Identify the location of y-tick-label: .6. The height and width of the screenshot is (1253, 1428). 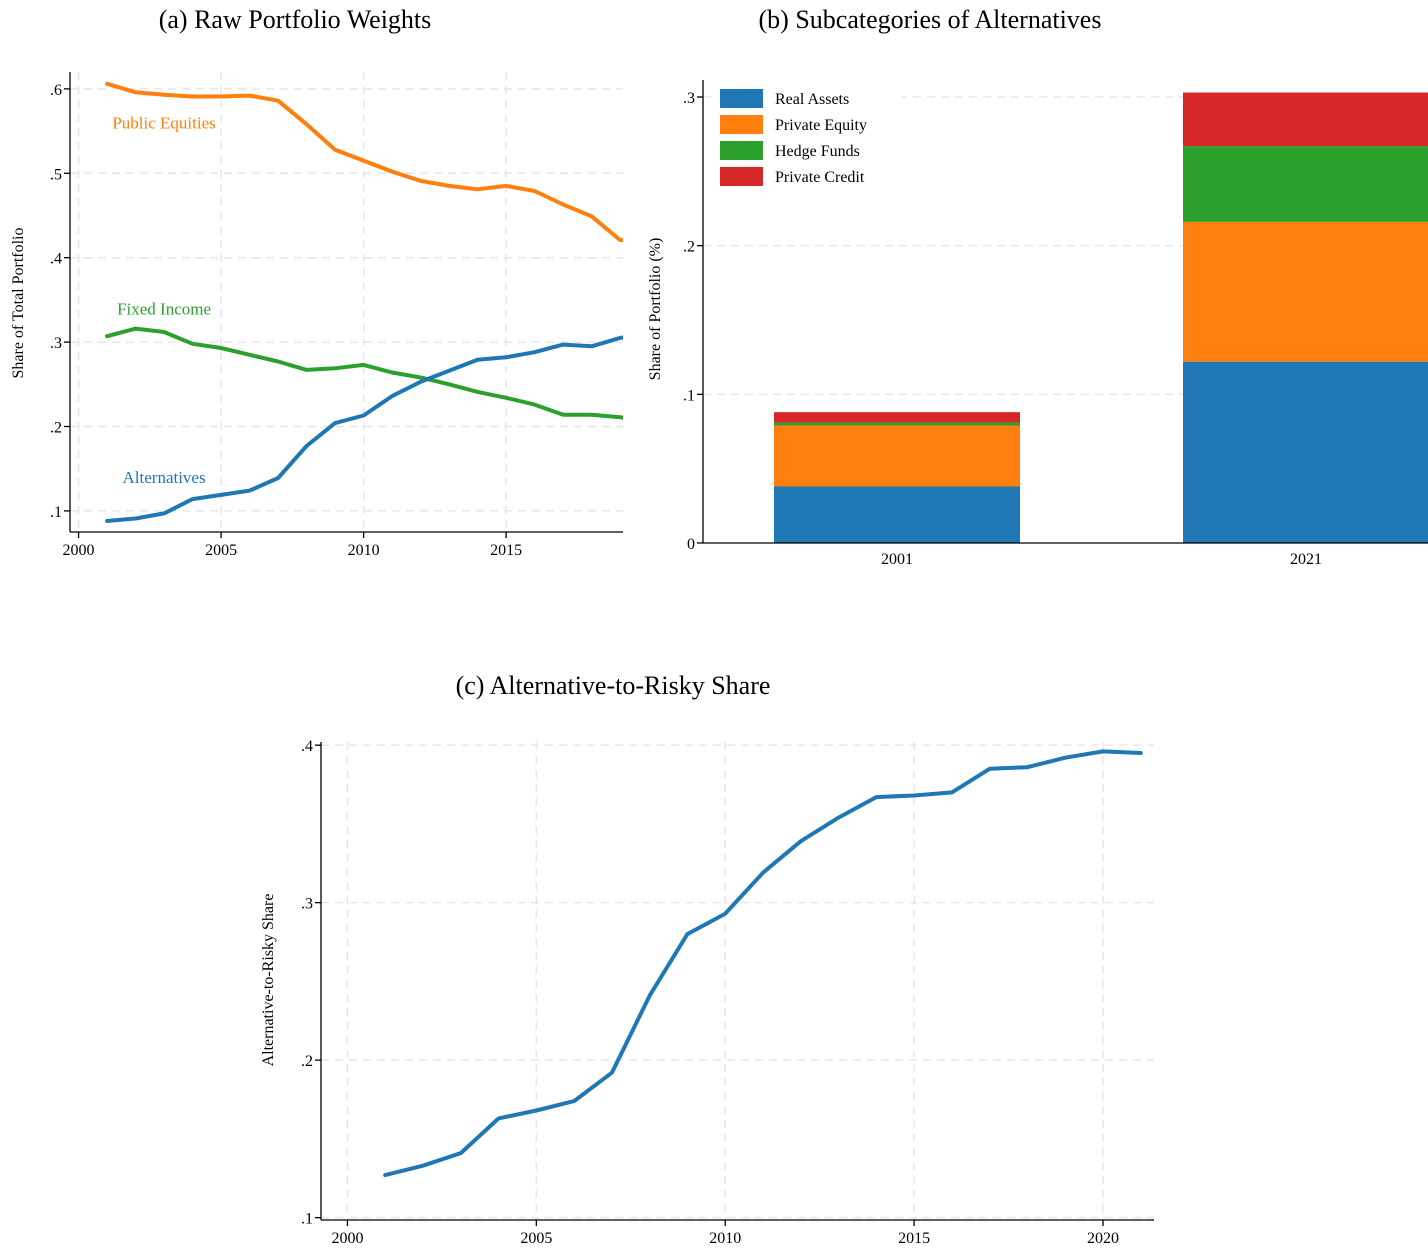
(56, 90).